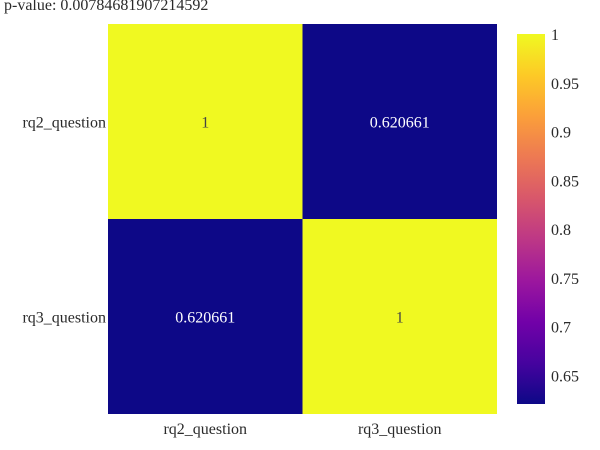 The height and width of the screenshot is (450, 600). What do you see at coordinates (64, 318) in the screenshot?
I see `y-tick-label: rq3_question` at bounding box center [64, 318].